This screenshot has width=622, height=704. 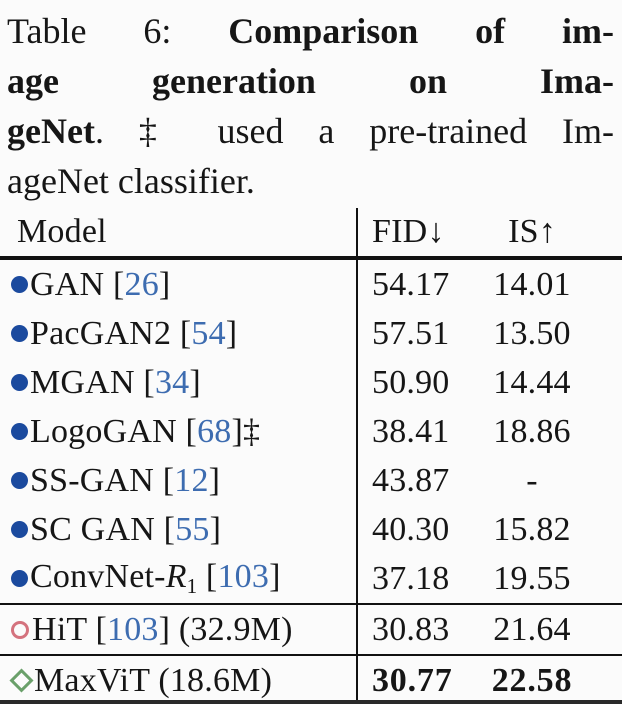 I want to click on model-name-text: SS-GAN, so click(x=92, y=480).